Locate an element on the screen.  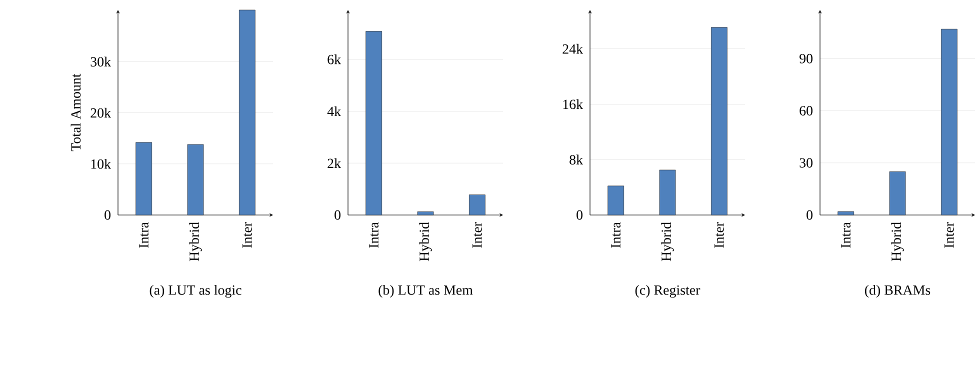
y-tick-label: 60 is located at coordinates (806, 111).